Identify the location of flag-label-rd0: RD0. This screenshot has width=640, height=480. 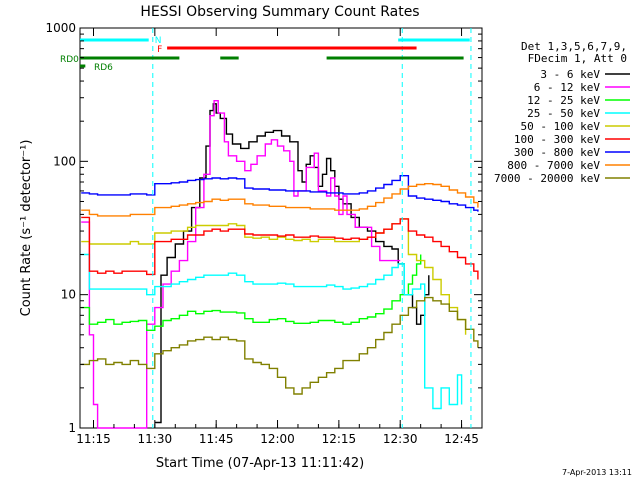
(69, 60).